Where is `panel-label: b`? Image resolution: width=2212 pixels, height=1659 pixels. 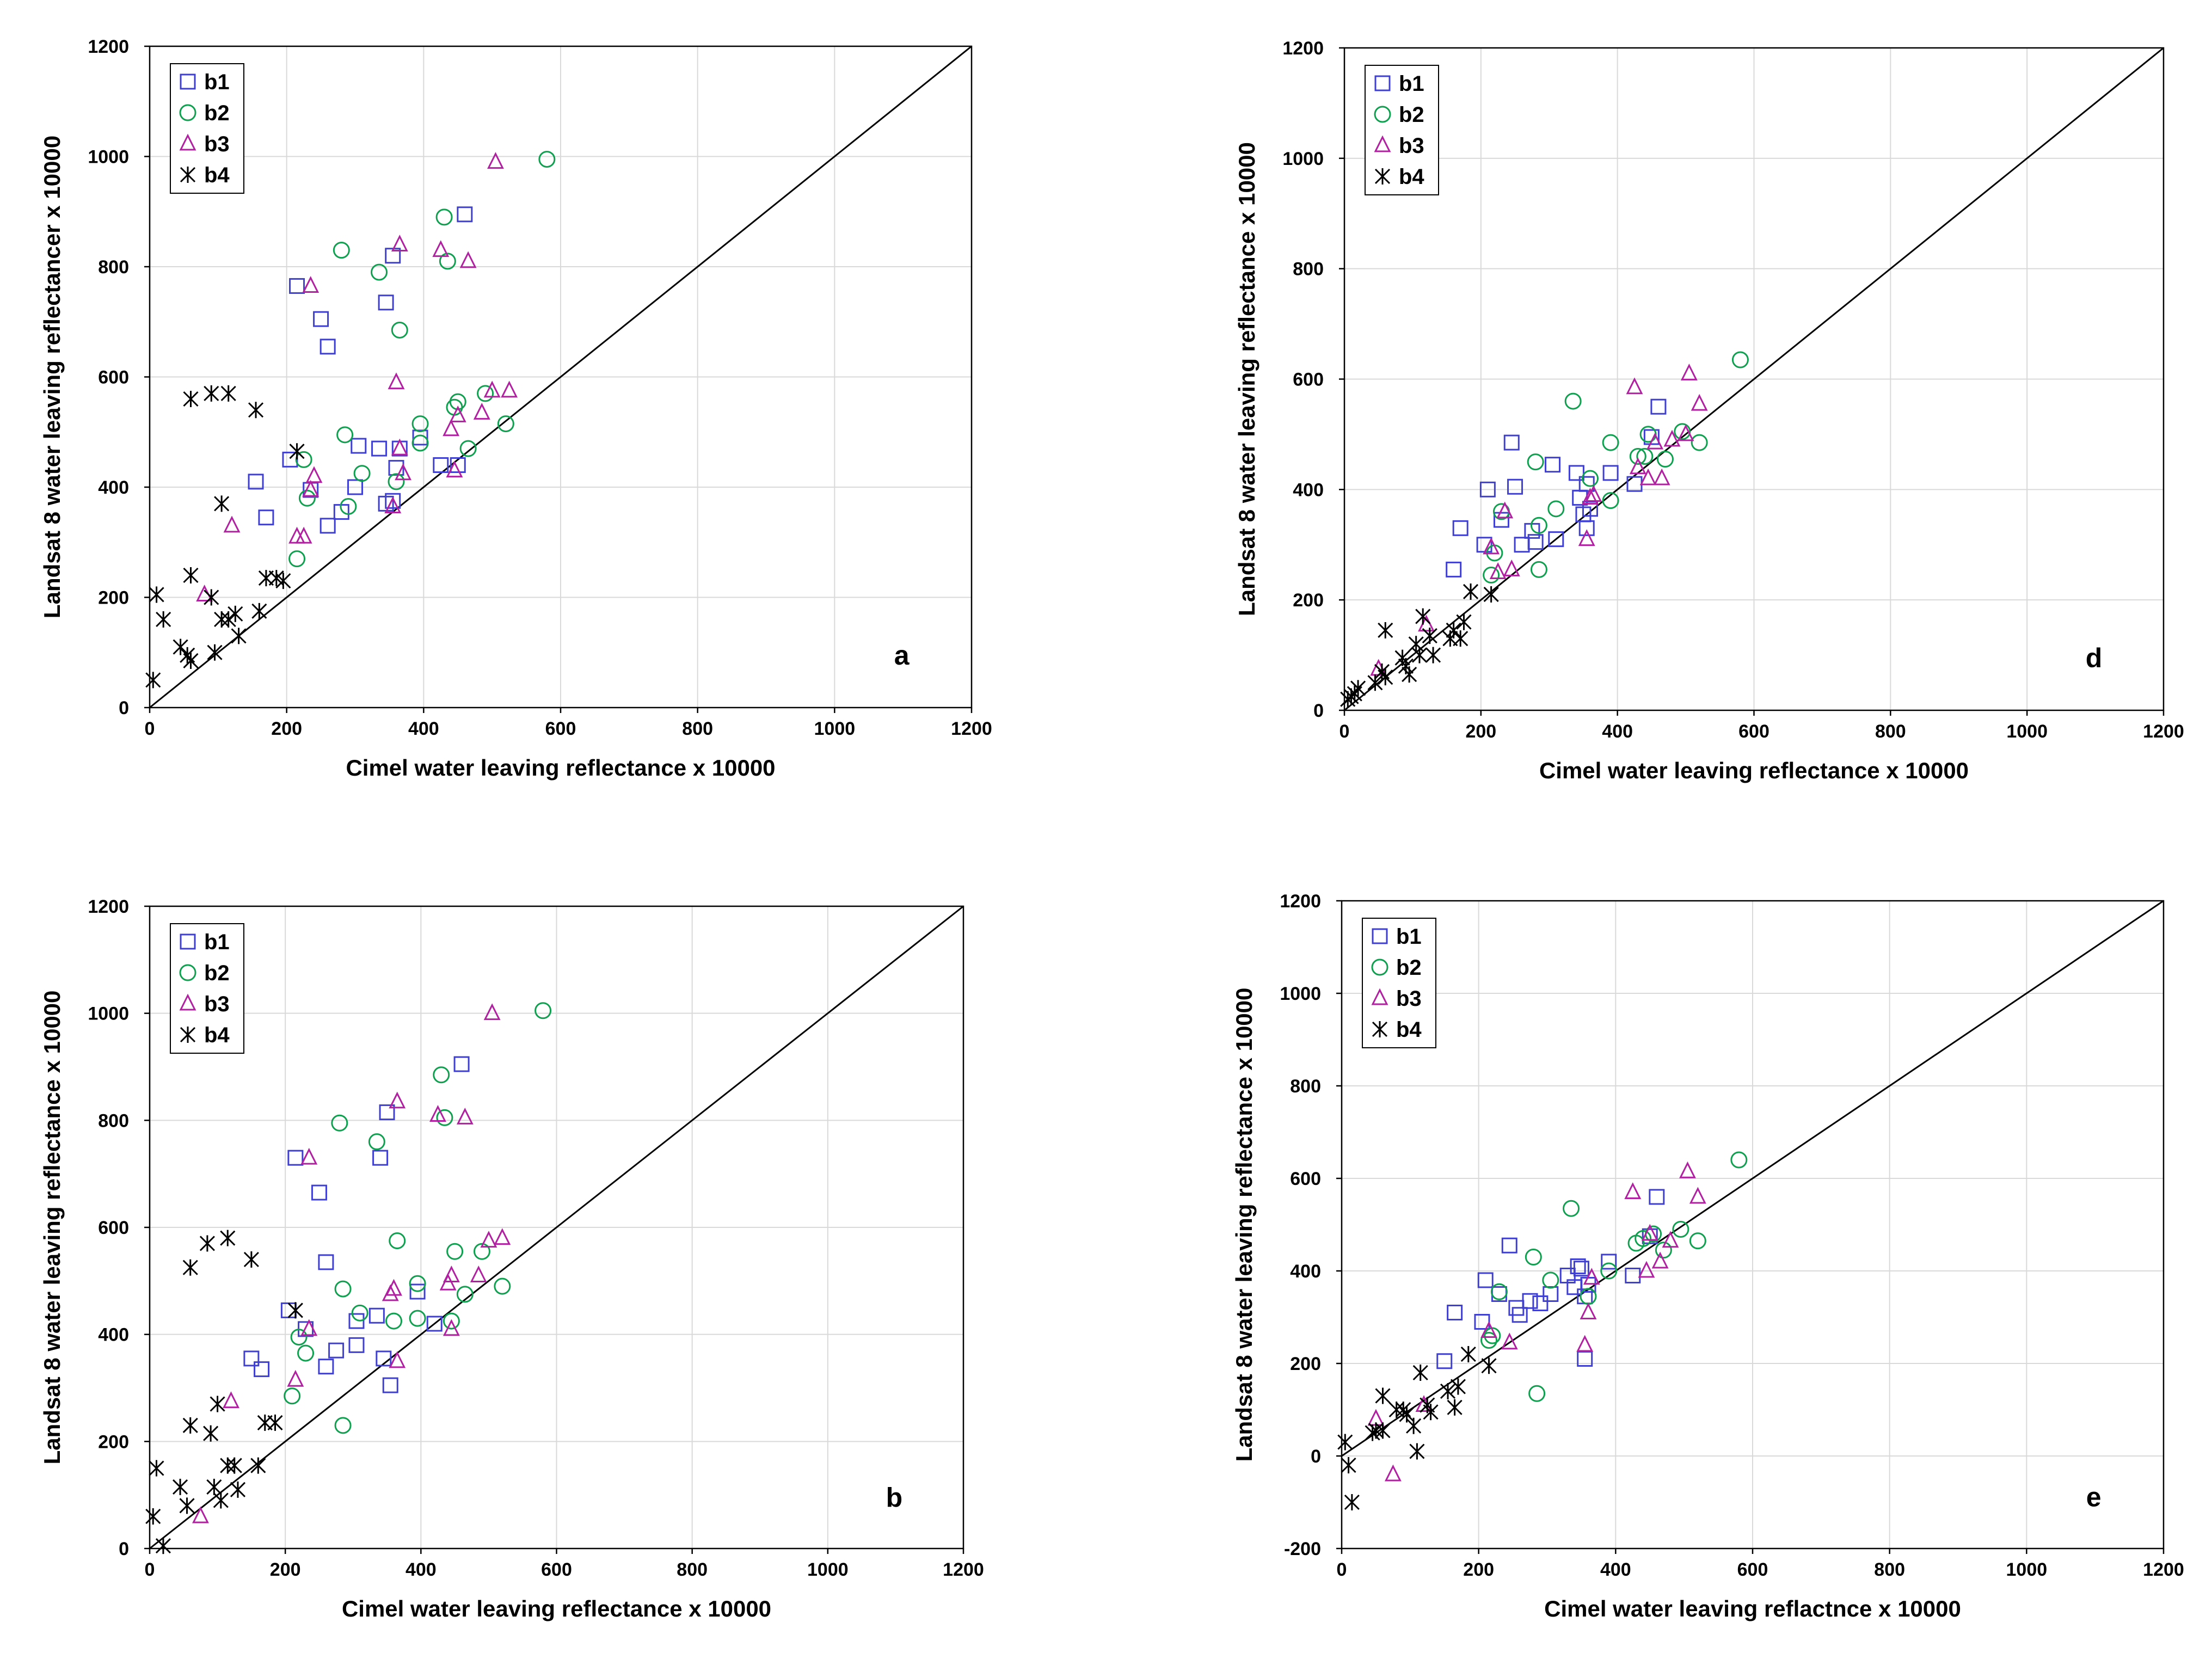
panel-label: b is located at coordinates (895, 1497).